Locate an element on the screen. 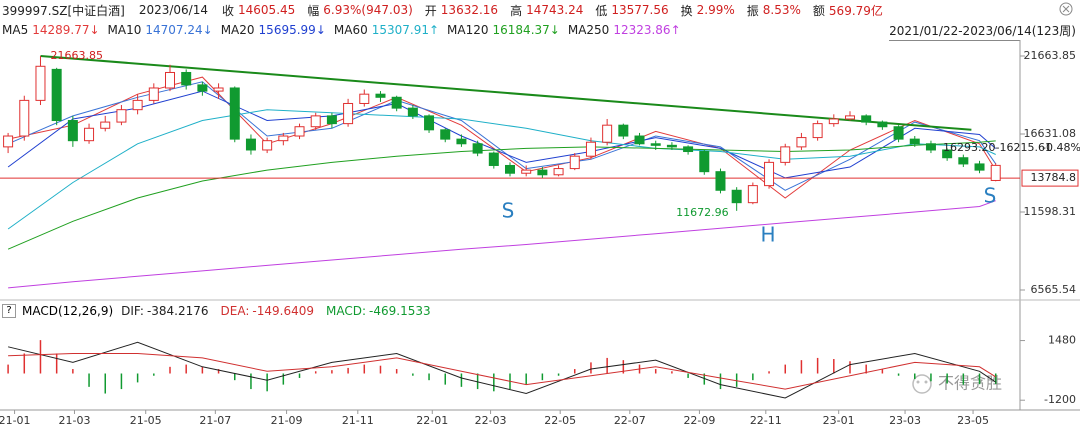 This screenshot has width=1080, height=432. x-tick-label: 22-07 is located at coordinates (630, 420).